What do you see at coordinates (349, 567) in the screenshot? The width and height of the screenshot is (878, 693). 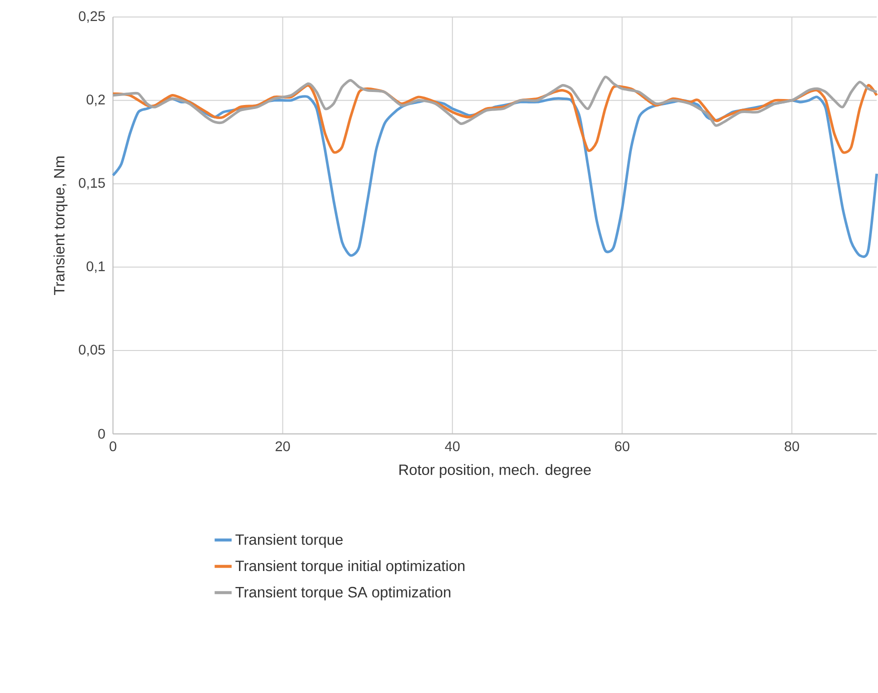 I see `legend-label: Transient torque initial optimization` at bounding box center [349, 567].